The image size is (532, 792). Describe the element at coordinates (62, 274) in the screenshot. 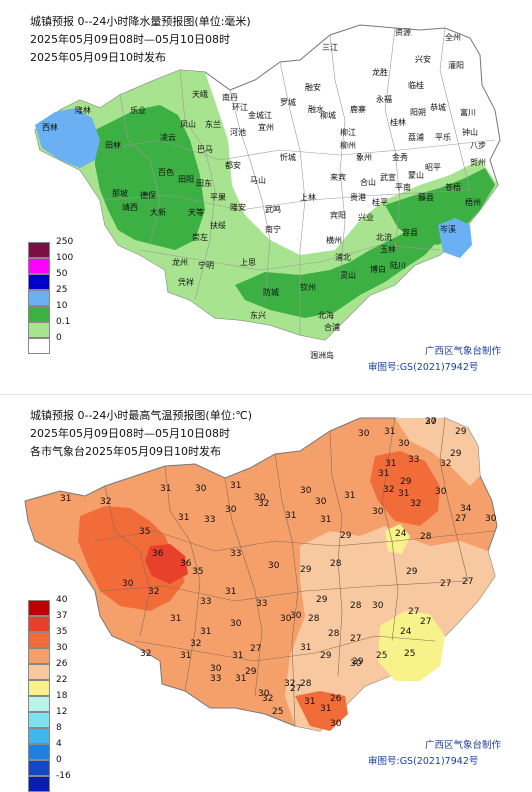

I see `rain-legend-label: 50` at that location.